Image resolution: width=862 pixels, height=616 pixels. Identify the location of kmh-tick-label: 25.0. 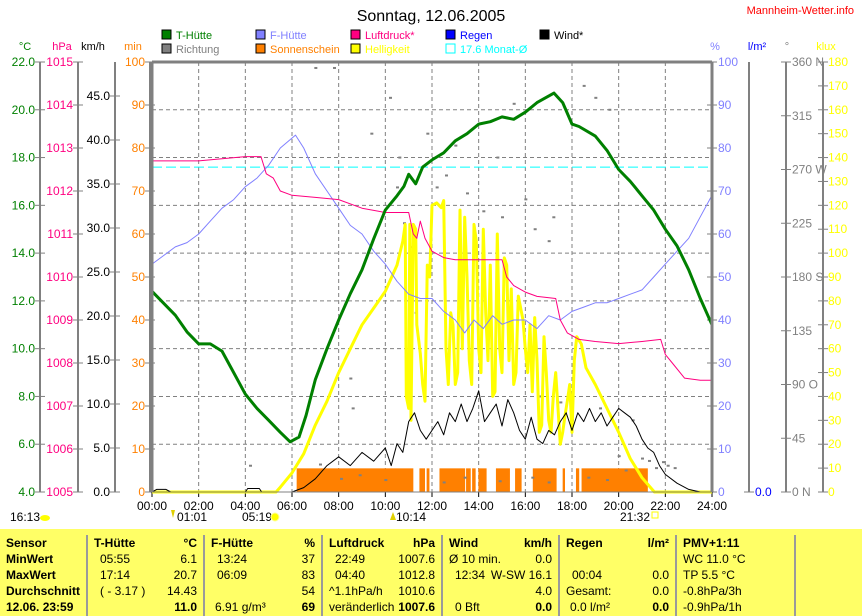
(99, 272).